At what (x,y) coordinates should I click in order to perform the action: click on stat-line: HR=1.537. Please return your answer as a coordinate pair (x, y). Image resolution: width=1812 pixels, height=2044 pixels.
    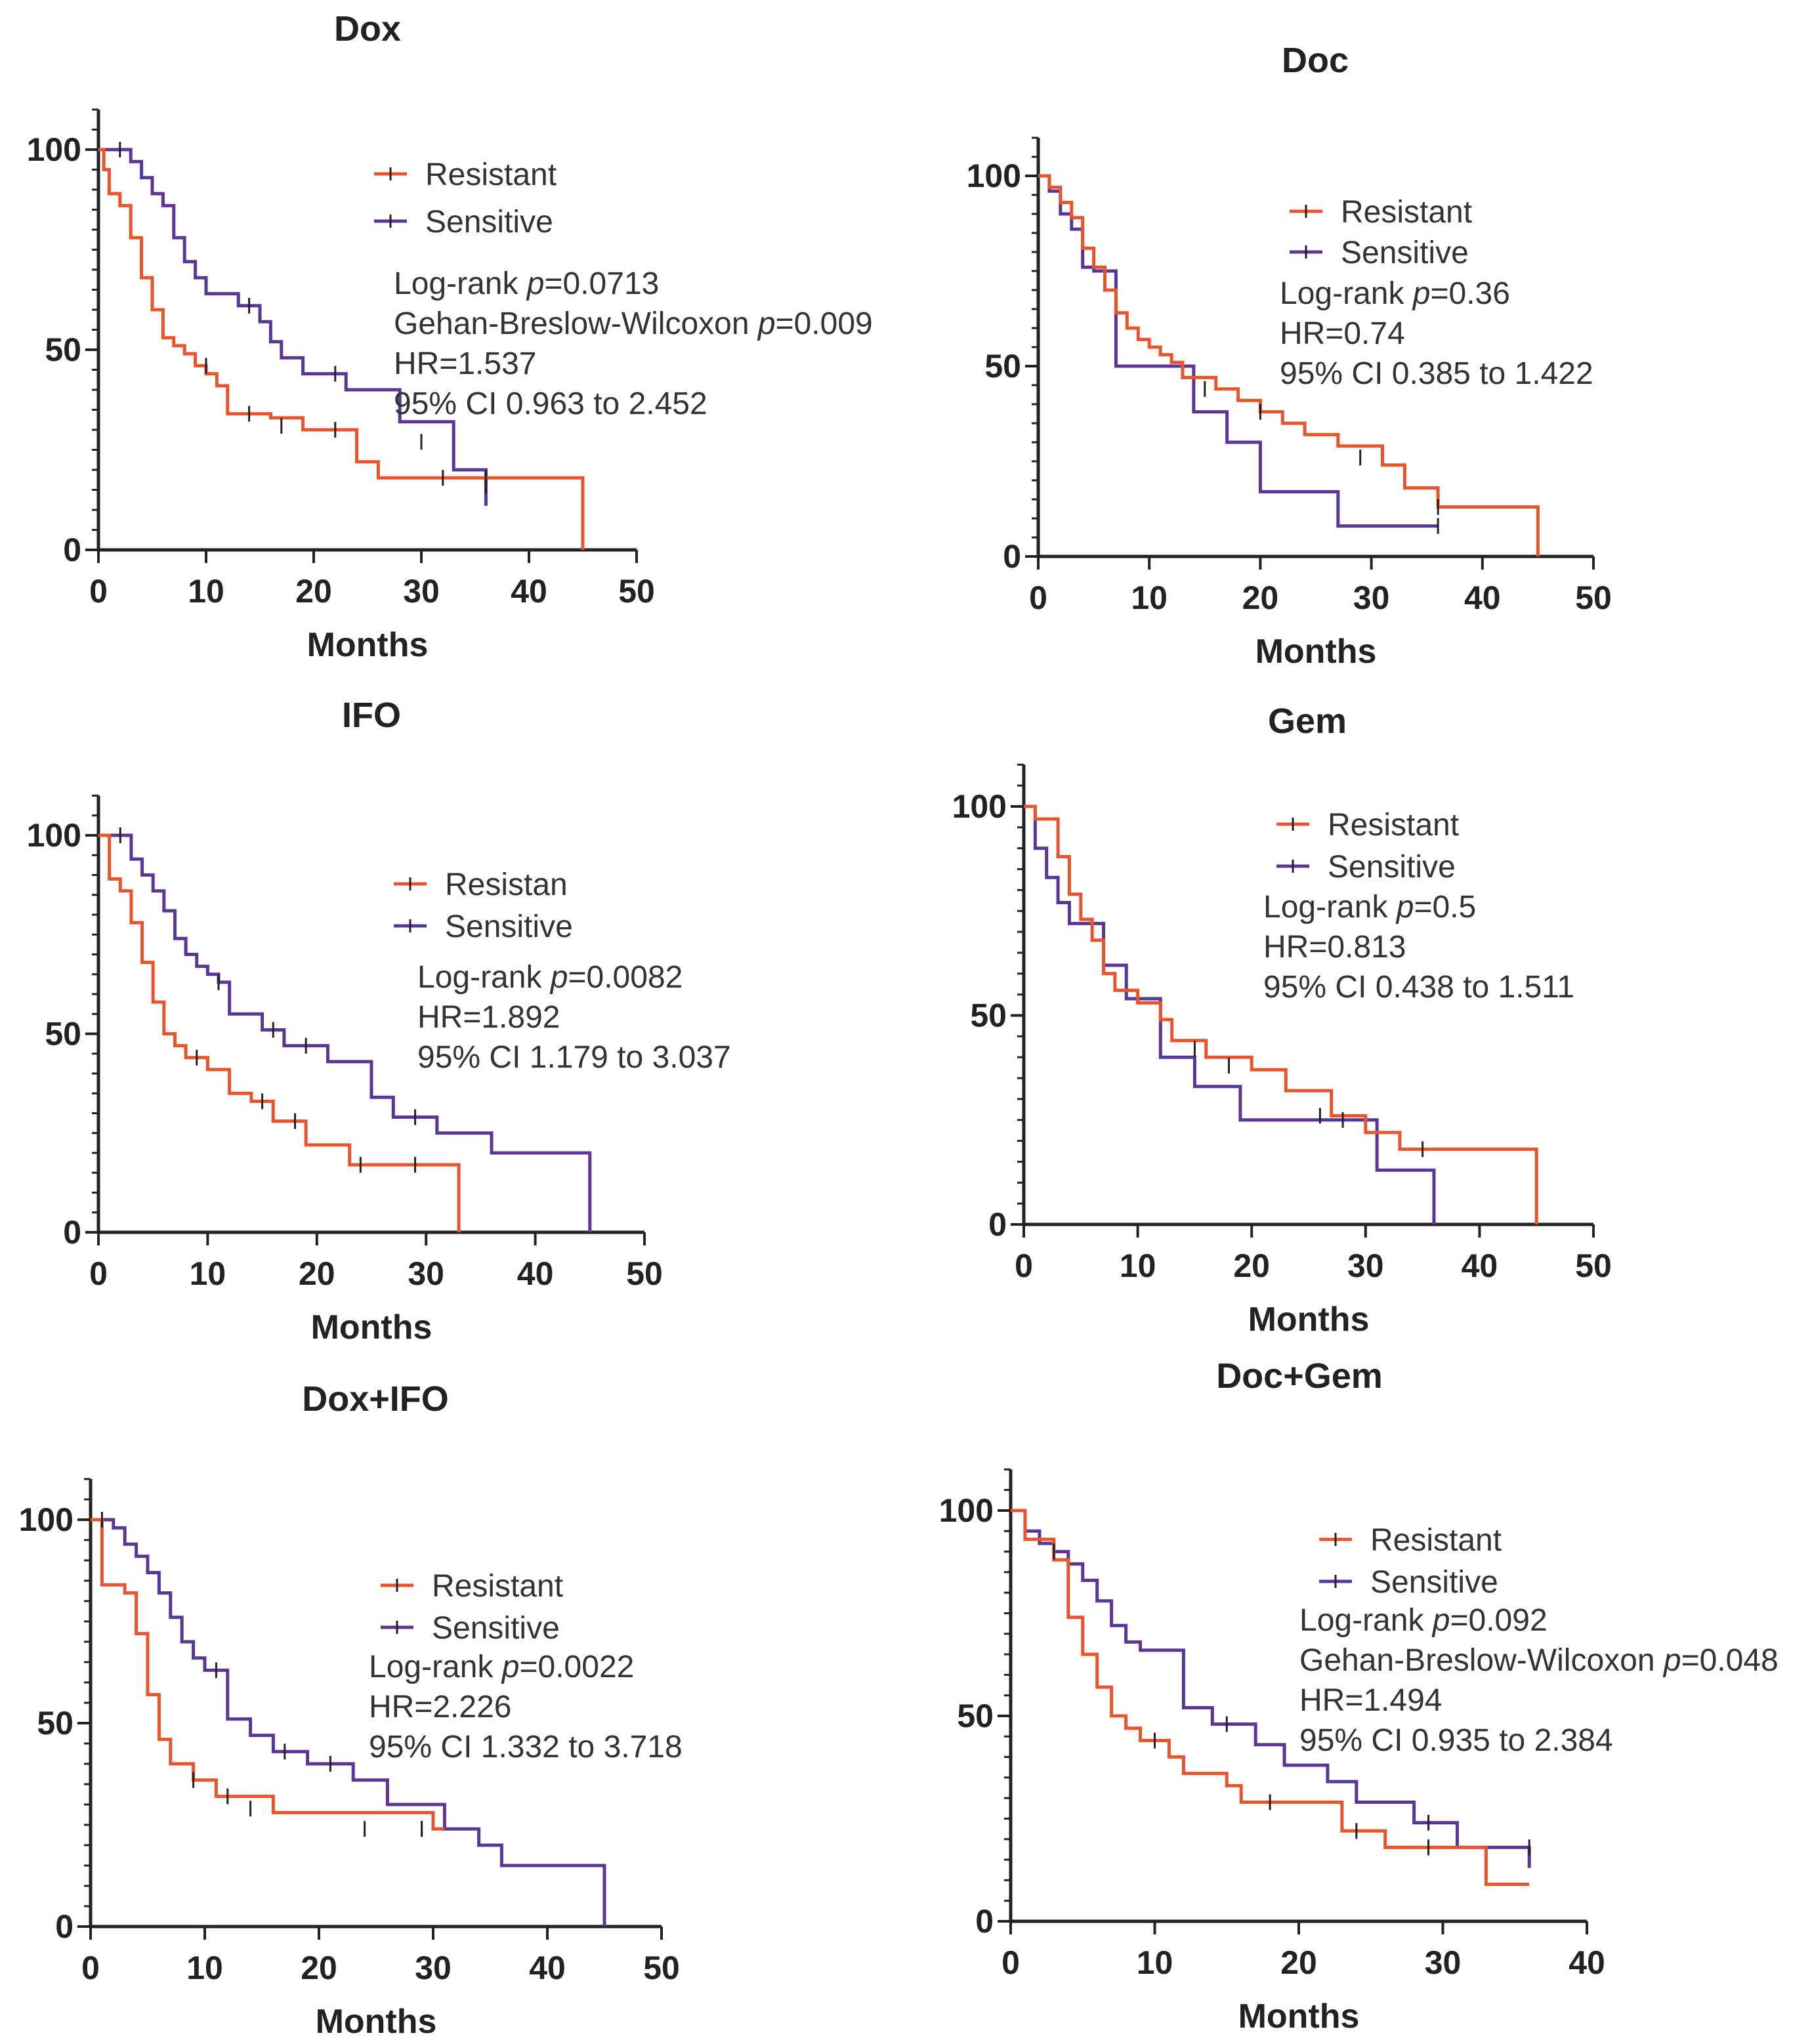
    Looking at the image, I should click on (465, 363).